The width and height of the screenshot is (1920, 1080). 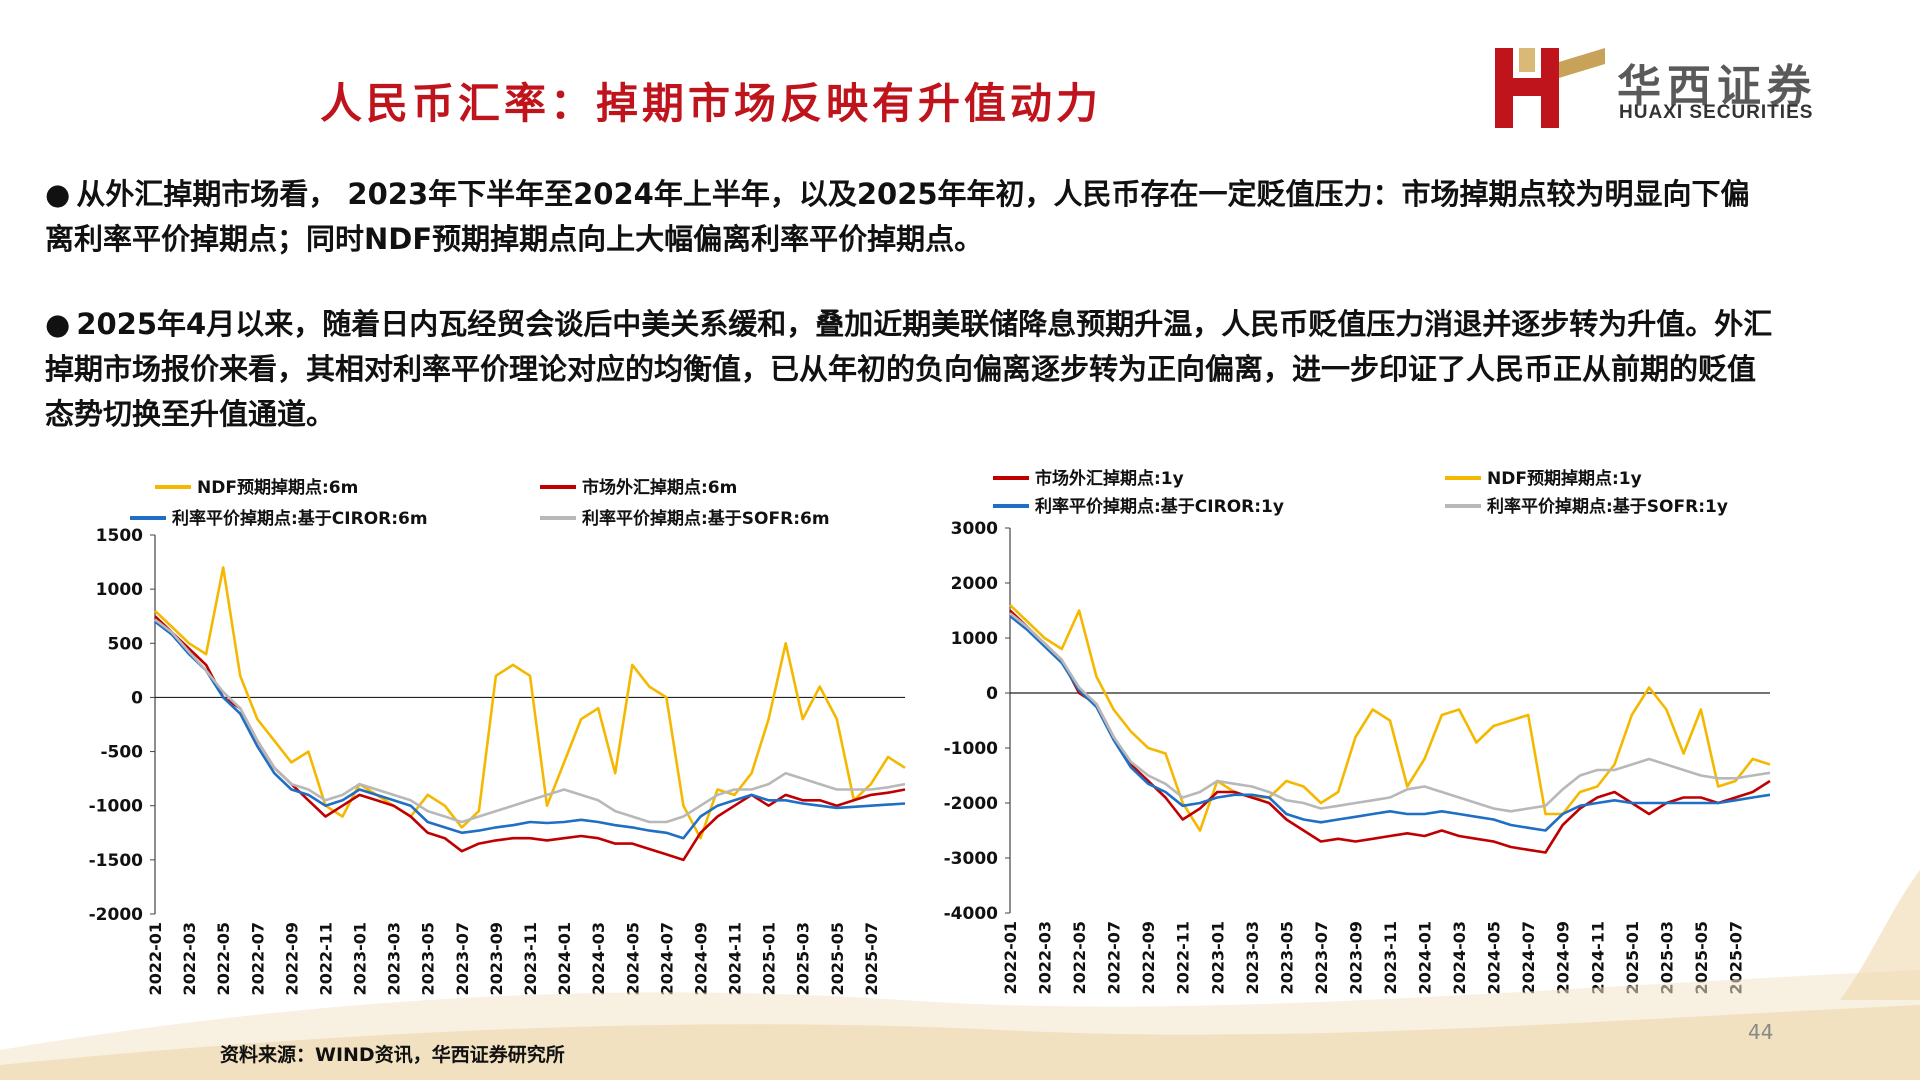 What do you see at coordinates (1159, 506) in the screenshot?
I see `legend-label: 利率平价掉期点:基于CIROR:1y` at bounding box center [1159, 506].